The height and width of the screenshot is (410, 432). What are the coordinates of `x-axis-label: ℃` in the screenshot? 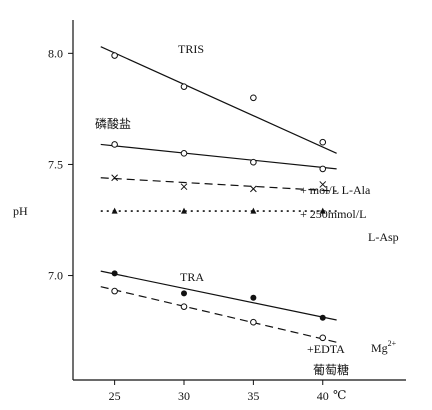 It's located at (339, 395).